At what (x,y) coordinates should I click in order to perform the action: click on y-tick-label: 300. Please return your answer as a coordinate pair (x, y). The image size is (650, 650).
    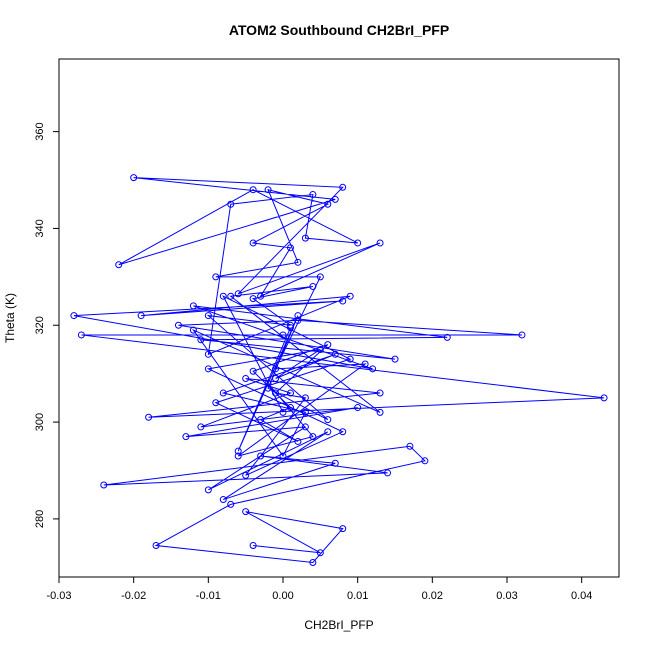
    Looking at the image, I should click on (40, 422).